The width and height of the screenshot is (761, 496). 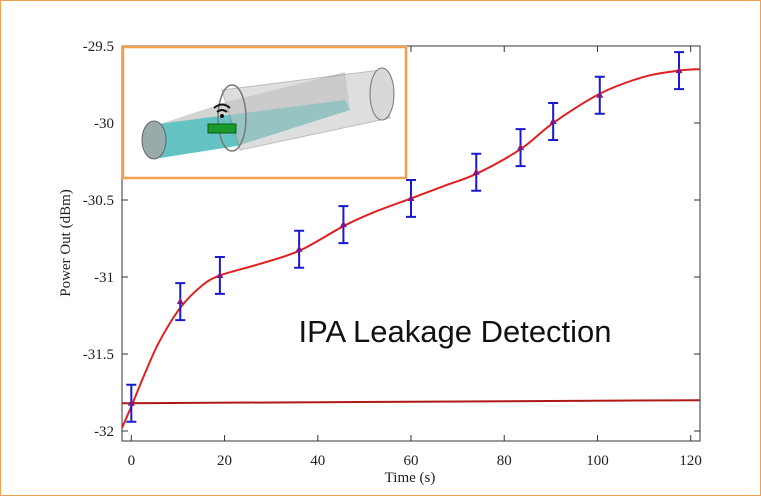 I want to click on x-tick-label: 80, so click(x=504, y=461).